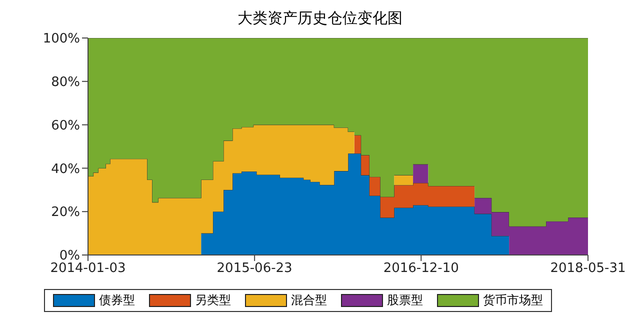 This screenshot has height=320, width=640. Describe the element at coordinates (65, 82) in the screenshot. I see `y-tick-label: 80%` at that location.